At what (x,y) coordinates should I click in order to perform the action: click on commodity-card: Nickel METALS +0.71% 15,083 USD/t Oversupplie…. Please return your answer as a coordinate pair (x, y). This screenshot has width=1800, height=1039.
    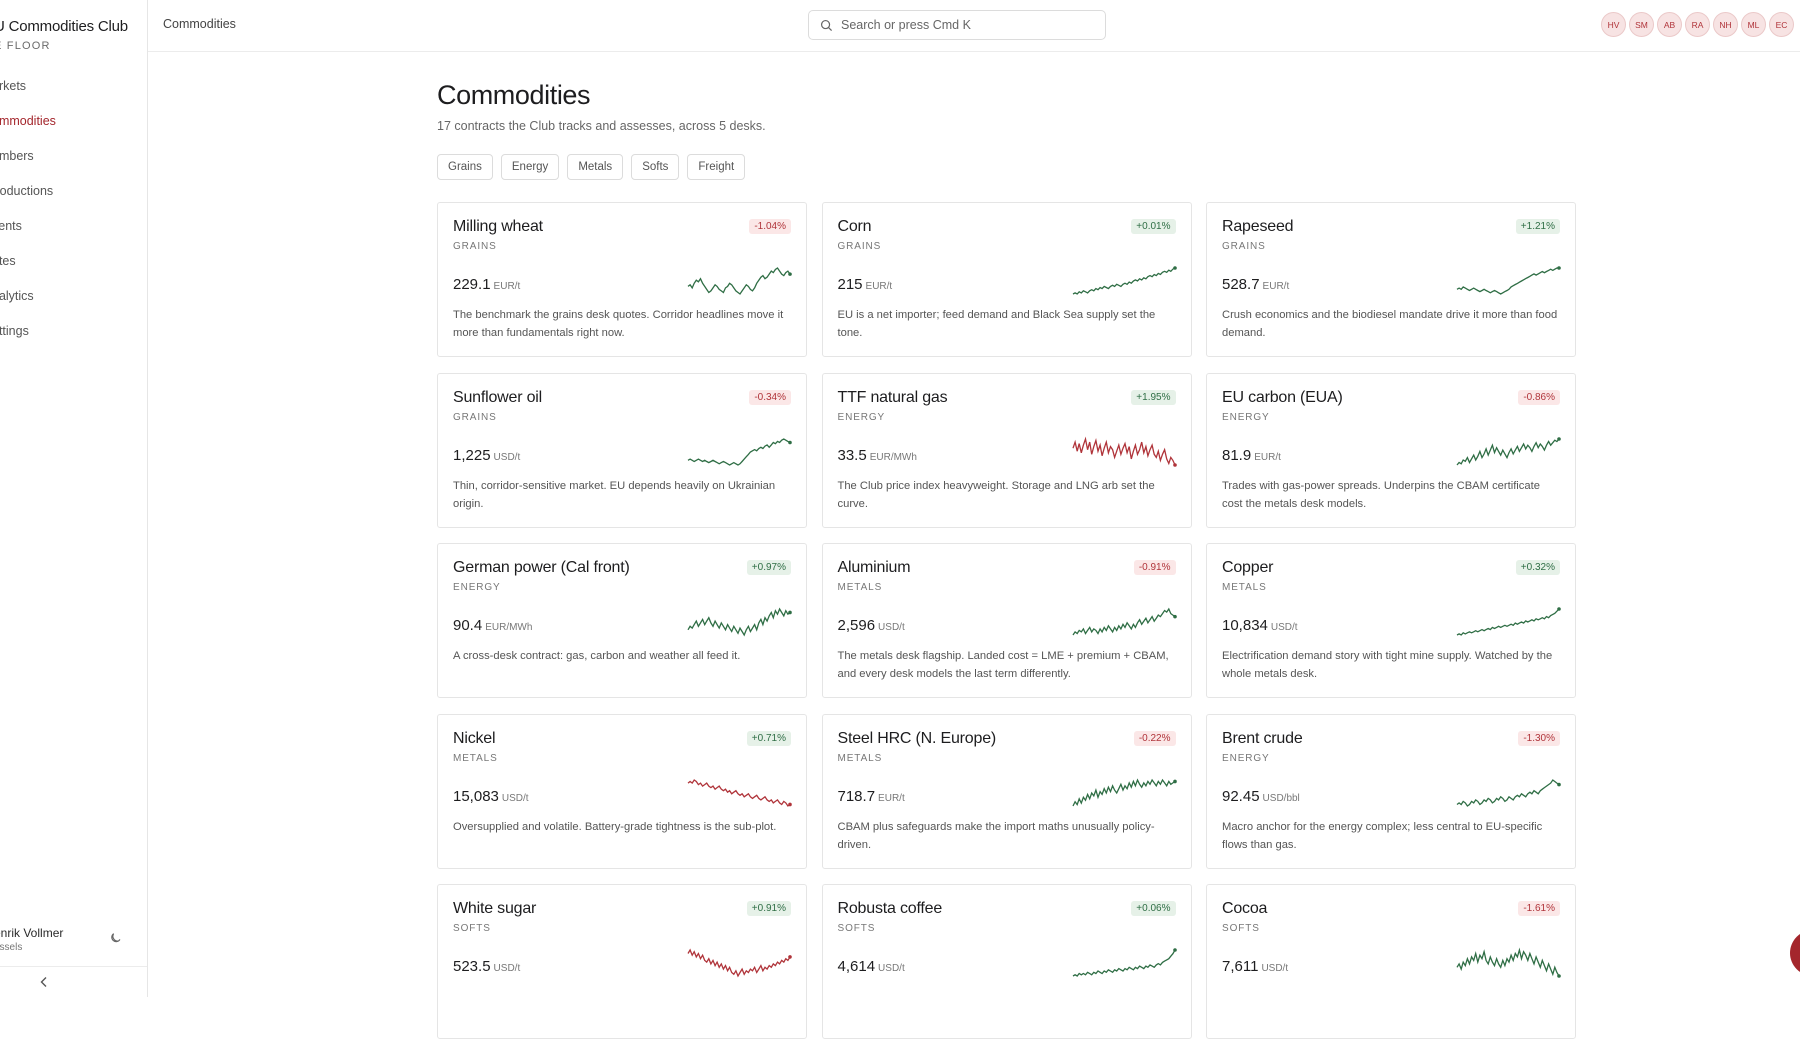
    Looking at the image, I should click on (622, 791).